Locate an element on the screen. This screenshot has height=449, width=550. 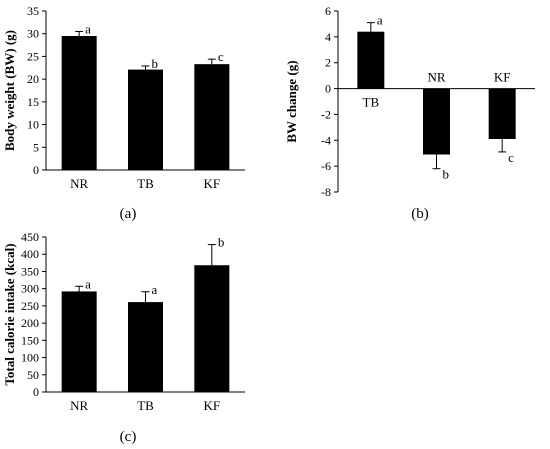
y-tick-label: 250 is located at coordinates (30, 306).